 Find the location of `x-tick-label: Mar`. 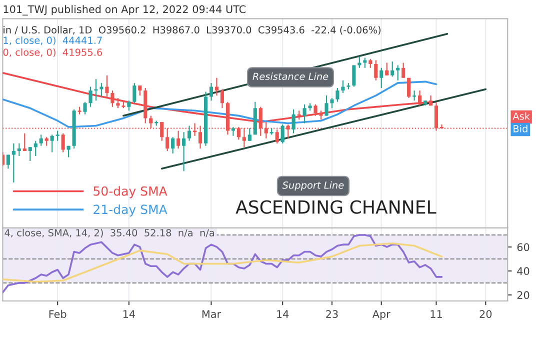

x-tick-label: Mar is located at coordinates (212, 314).